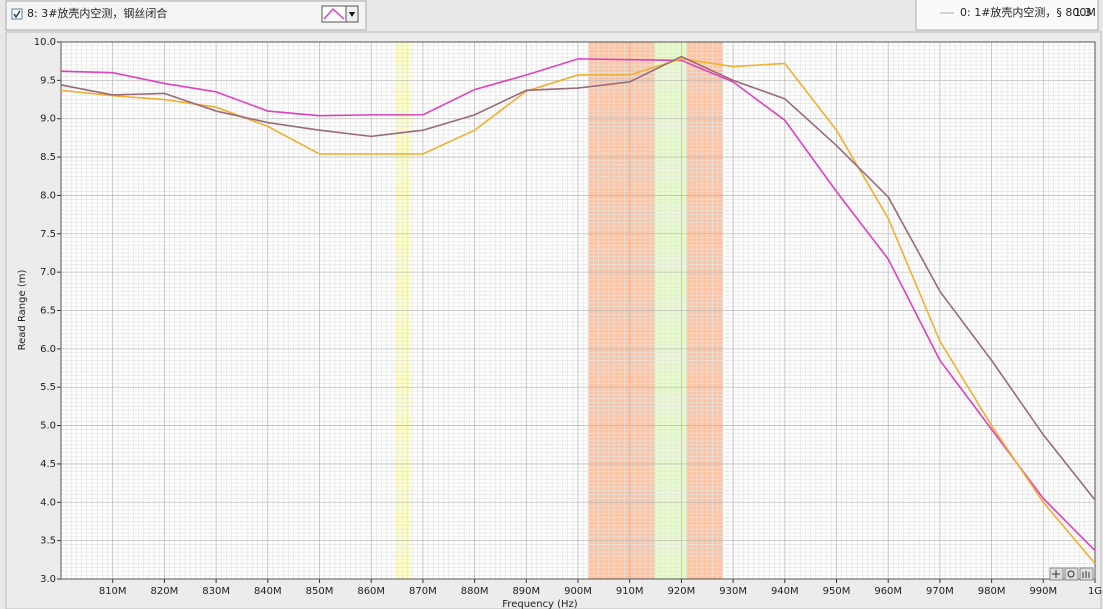 This screenshot has height=609, width=1103. What do you see at coordinates (48, 311) in the screenshot?
I see `y-tick-label: 6.5` at bounding box center [48, 311].